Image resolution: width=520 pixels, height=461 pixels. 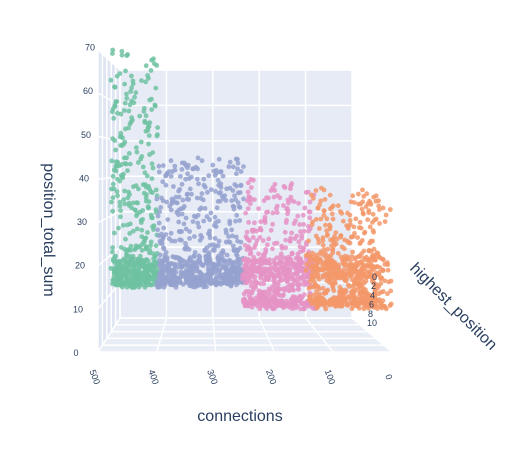 What do you see at coordinates (88, 91) in the screenshot?
I see `z-tick-label: 60` at bounding box center [88, 91].